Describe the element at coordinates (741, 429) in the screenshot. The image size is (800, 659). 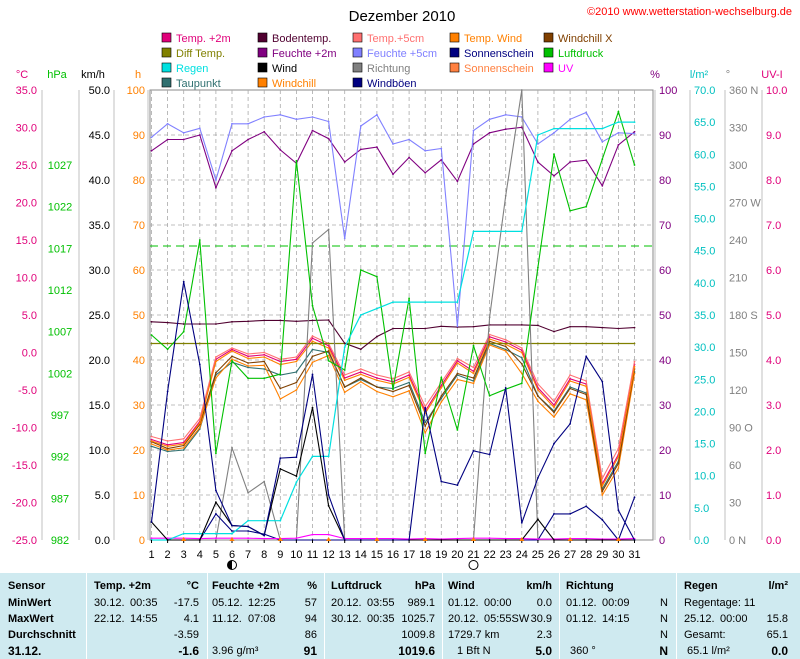
I see `direction-axis-tick: 90 O` at that location.